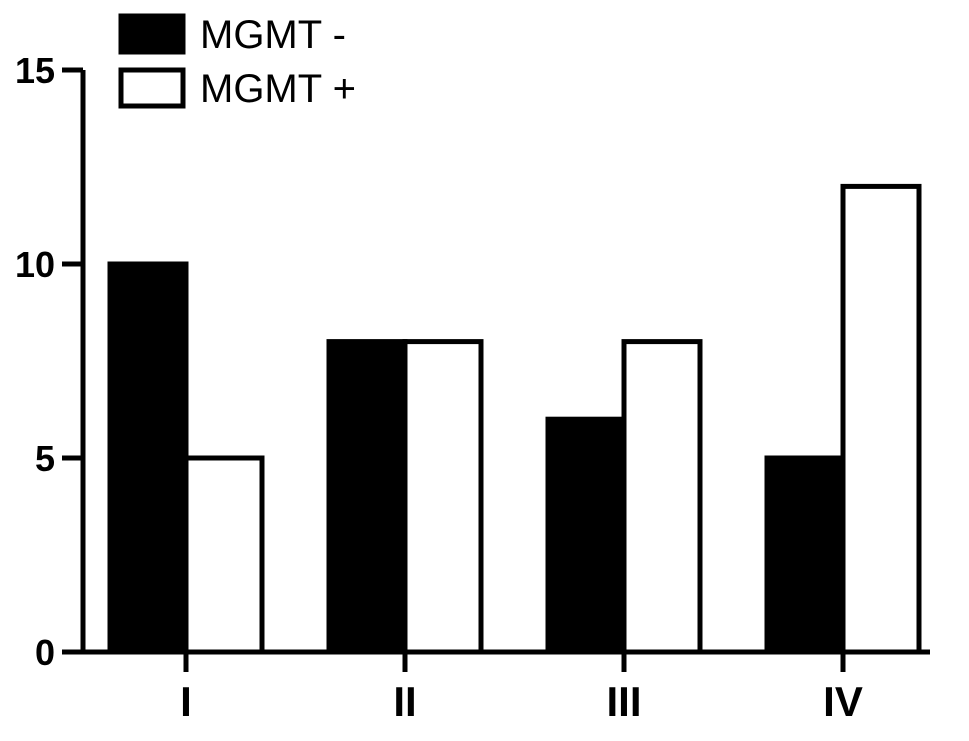  What do you see at coordinates (224, 555) in the screenshot?
I see `bar-mgmt-positive-i` at bounding box center [224, 555].